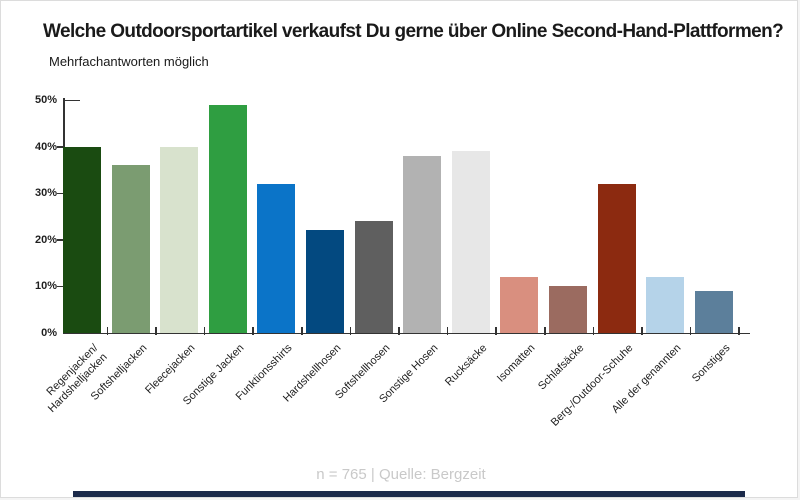  I want to click on y-tick-label: 20%, so click(45, 239).